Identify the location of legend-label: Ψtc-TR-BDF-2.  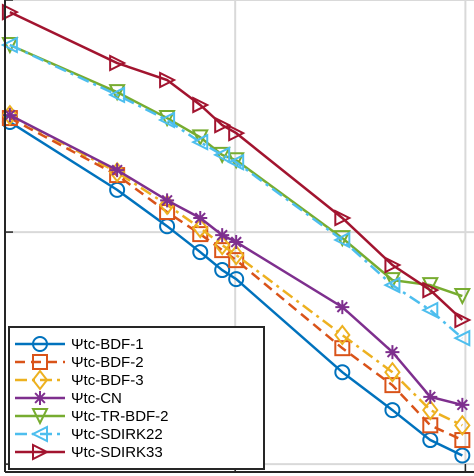
(120, 416).